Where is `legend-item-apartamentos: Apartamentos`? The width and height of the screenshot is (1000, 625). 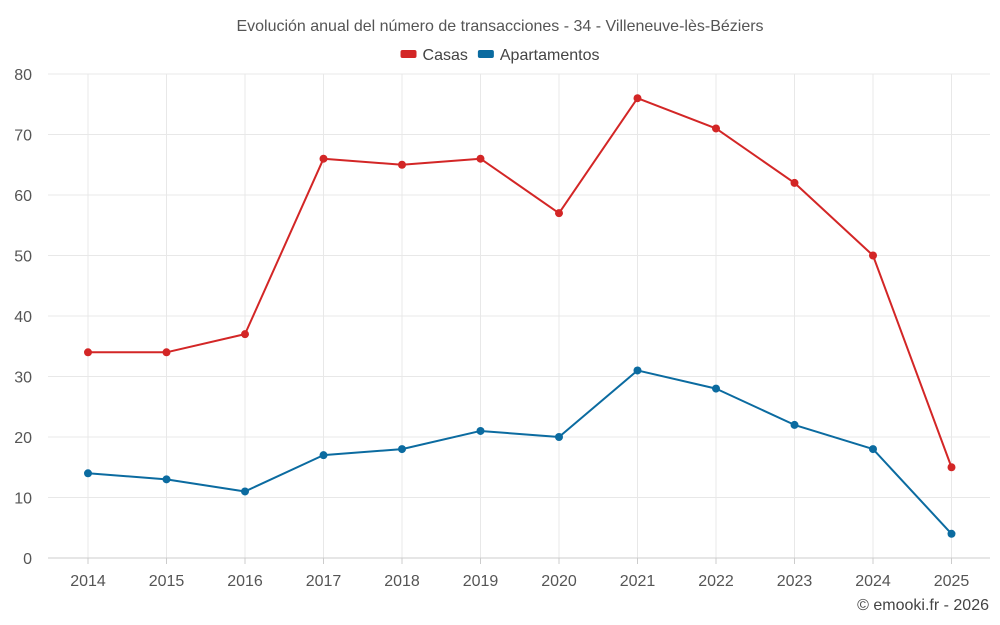 legend-item-apartamentos: Apartamentos is located at coordinates (538, 55).